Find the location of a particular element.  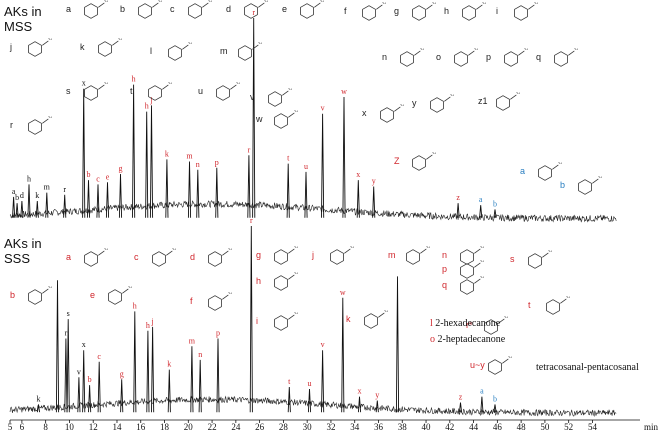

x-unit-label: min is located at coordinates (651, 426).